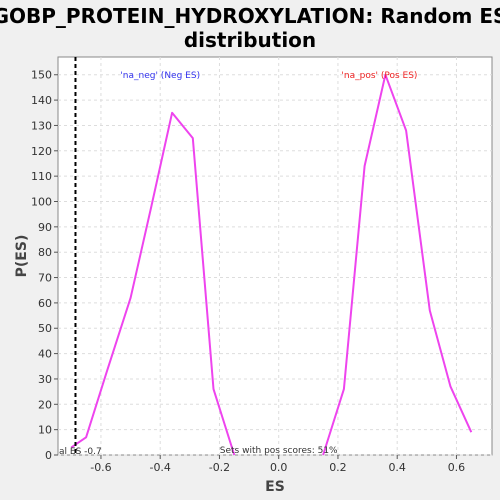 Image resolution: width=500 pixels, height=500 pixels. What do you see at coordinates (279, 467) in the screenshot?
I see `x-tick-label: 0.0` at bounding box center [279, 467].